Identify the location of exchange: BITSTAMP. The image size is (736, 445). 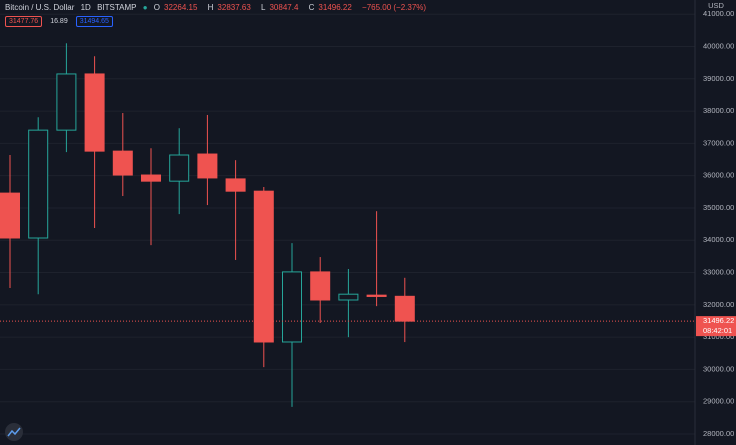
(117, 7).